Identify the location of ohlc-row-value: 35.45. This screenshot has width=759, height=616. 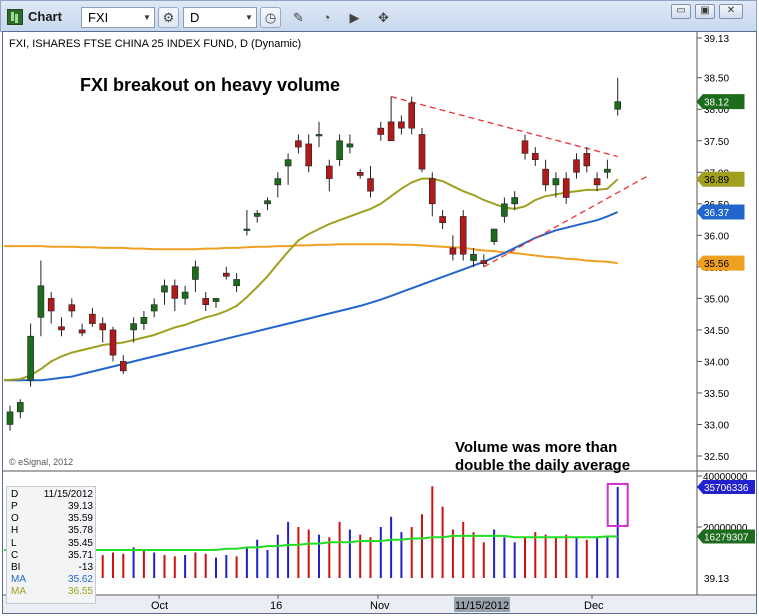
(80, 543).